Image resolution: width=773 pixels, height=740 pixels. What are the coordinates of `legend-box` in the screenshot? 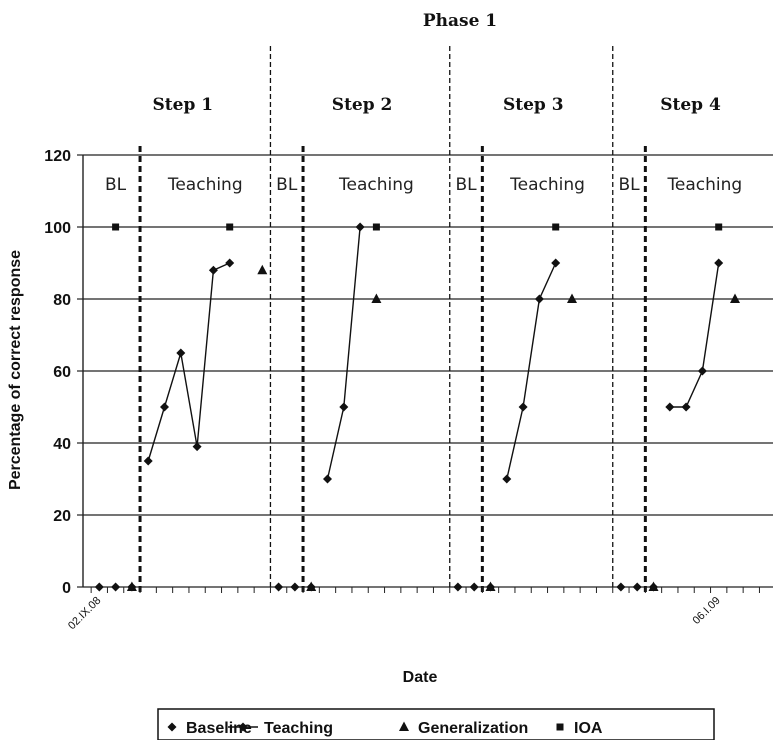 It's located at (436, 724).